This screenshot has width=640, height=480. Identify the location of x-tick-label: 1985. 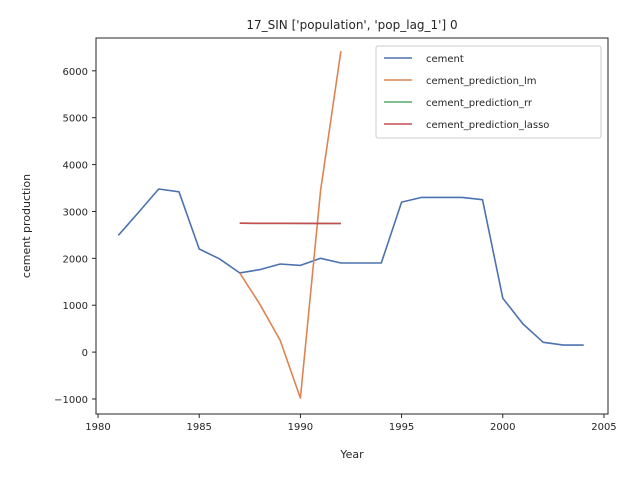
(198, 427).